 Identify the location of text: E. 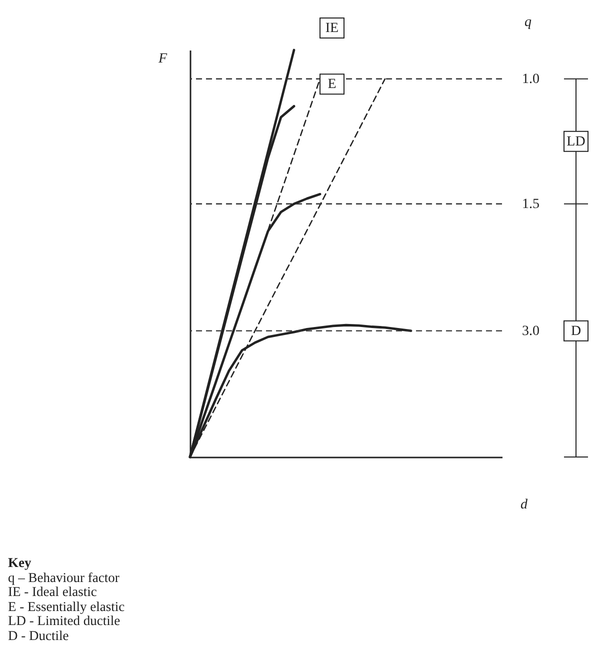
(332, 84).